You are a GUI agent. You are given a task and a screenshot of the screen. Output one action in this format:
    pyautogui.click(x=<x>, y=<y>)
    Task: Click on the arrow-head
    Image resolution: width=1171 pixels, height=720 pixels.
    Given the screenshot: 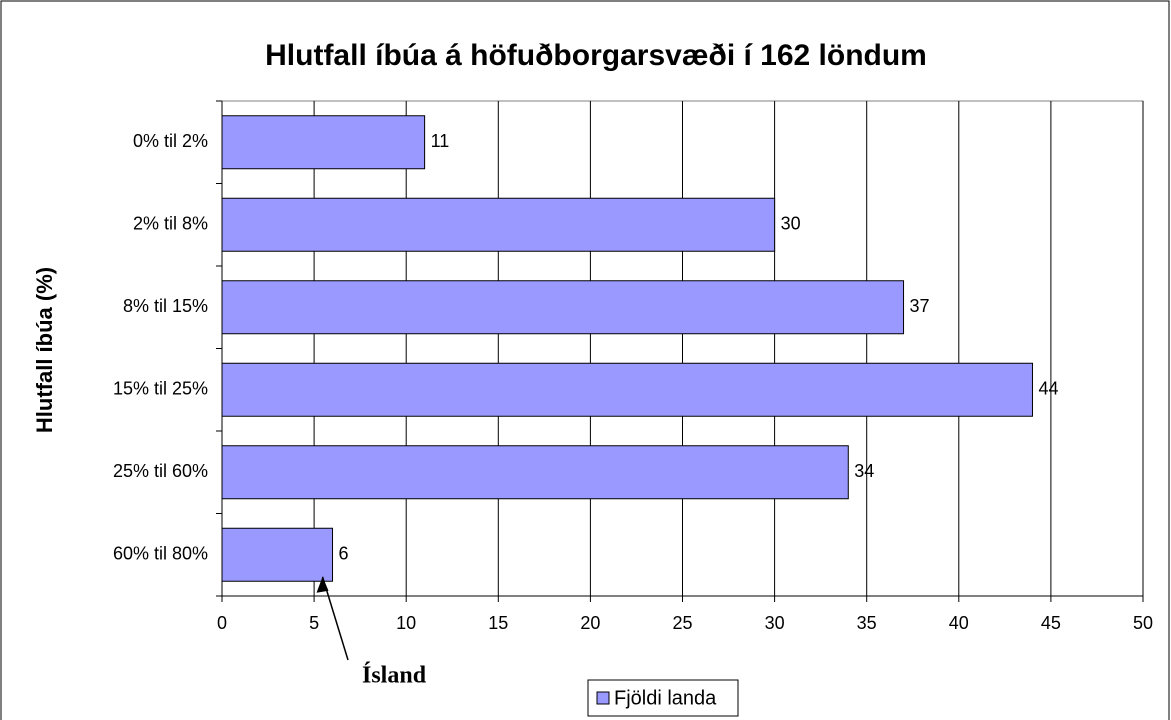 What is the action you would take?
    pyautogui.click(x=322, y=584)
    